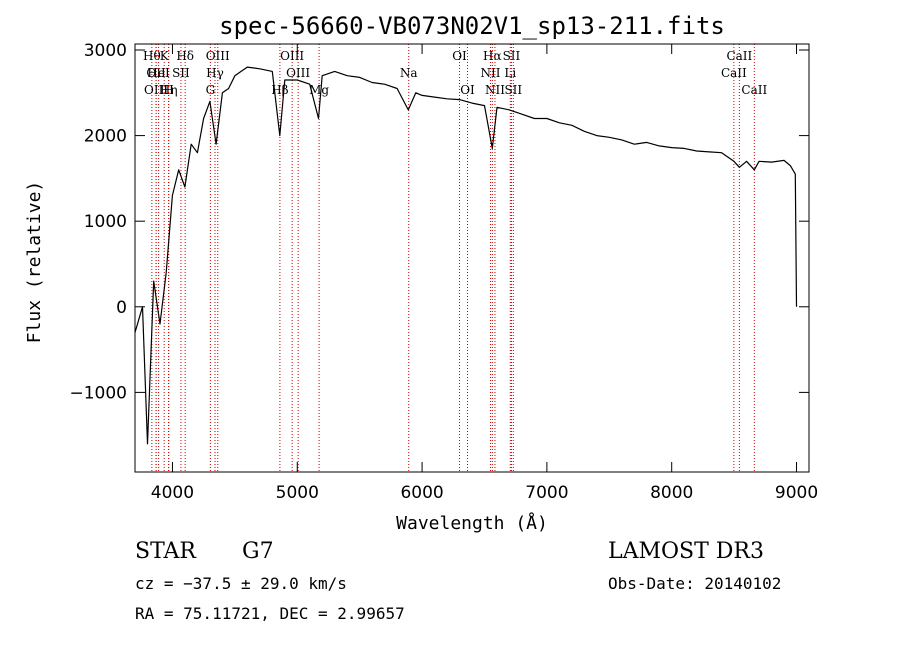 This screenshot has height=649, width=900. Describe the element at coordinates (172, 493) in the screenshot. I see `x-tick-label-4000: 4000` at that location.